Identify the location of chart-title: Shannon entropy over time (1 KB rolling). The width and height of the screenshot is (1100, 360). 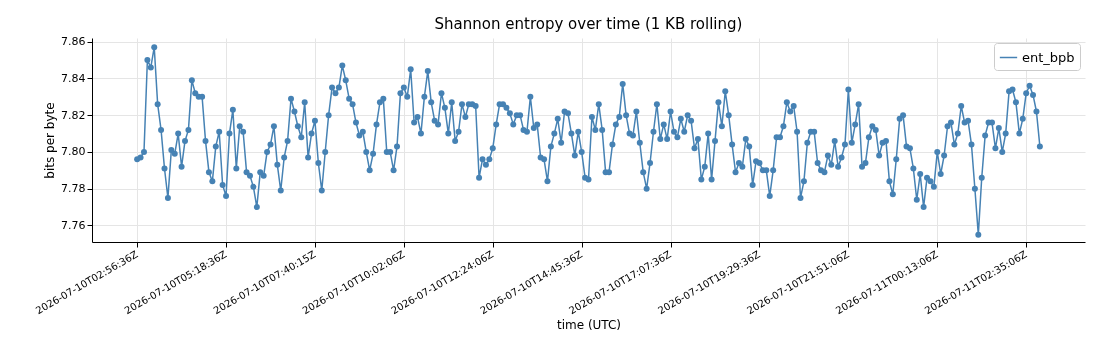
(588, 23).